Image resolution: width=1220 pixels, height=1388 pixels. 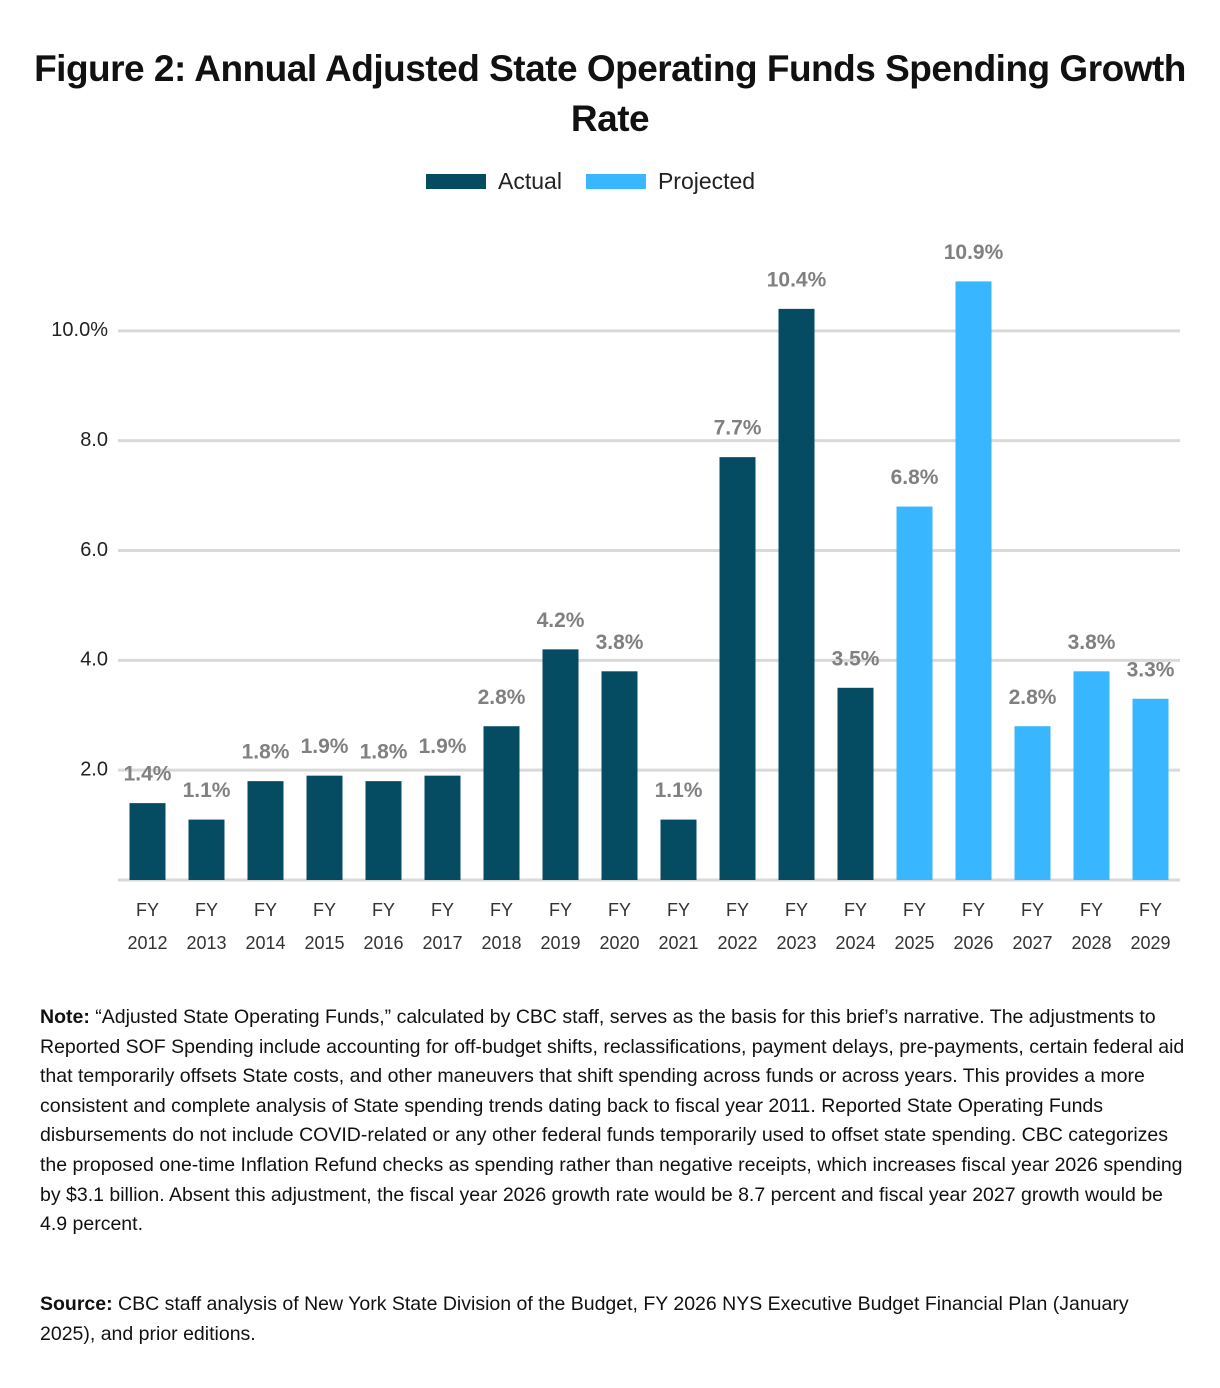 What do you see at coordinates (265, 926) in the screenshot?
I see `x-tick-label: FY 2014` at bounding box center [265, 926].